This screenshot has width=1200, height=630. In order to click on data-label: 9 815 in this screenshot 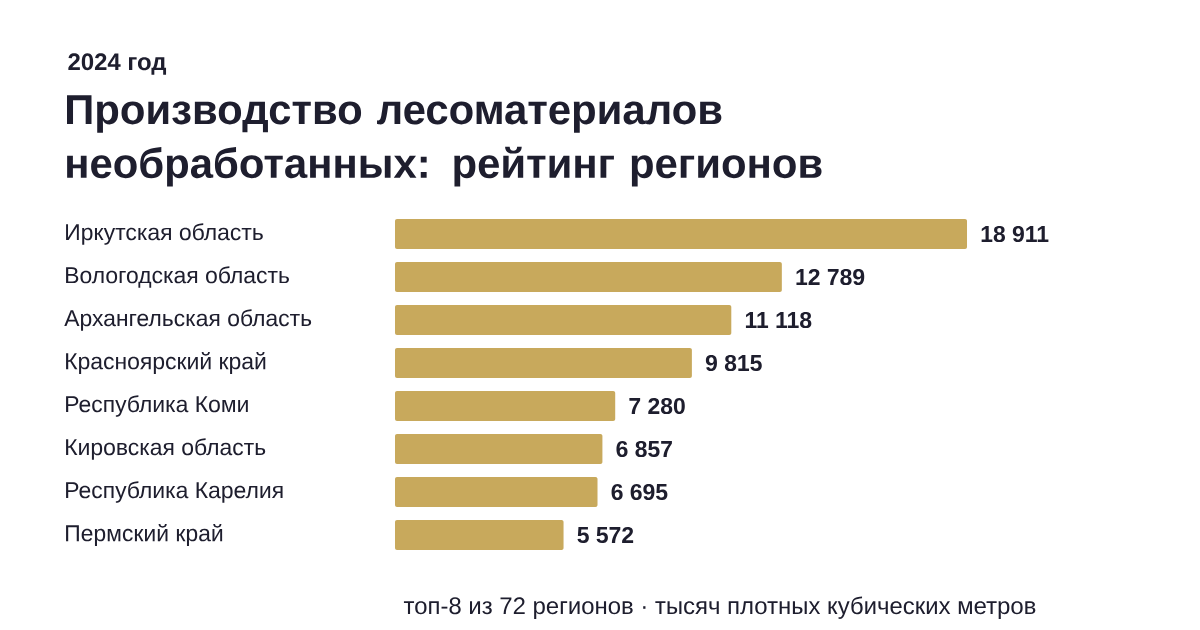, I will do `click(733, 363)`.